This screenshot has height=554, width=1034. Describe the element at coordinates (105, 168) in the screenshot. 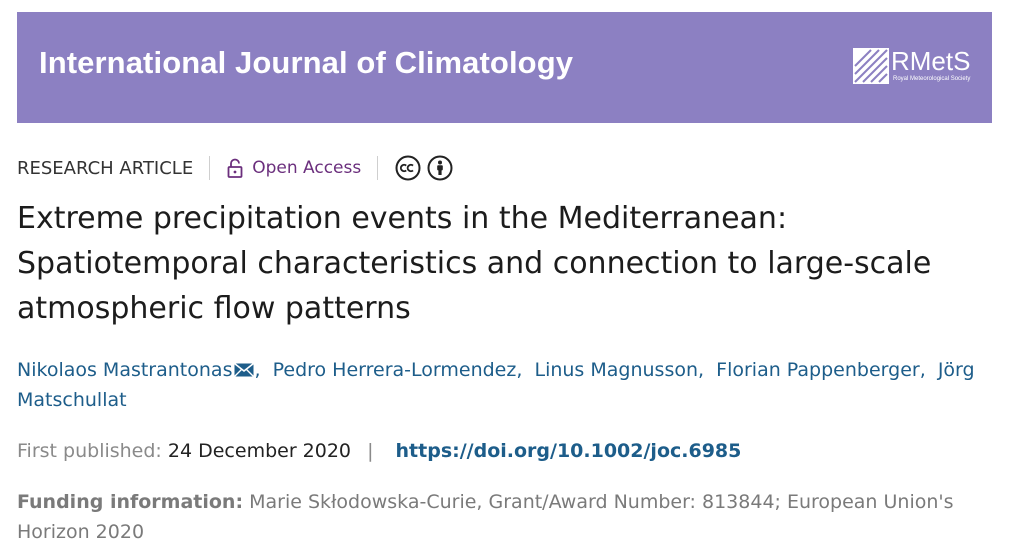

I see `article-type: RESEARCH ARTICLE` at that location.